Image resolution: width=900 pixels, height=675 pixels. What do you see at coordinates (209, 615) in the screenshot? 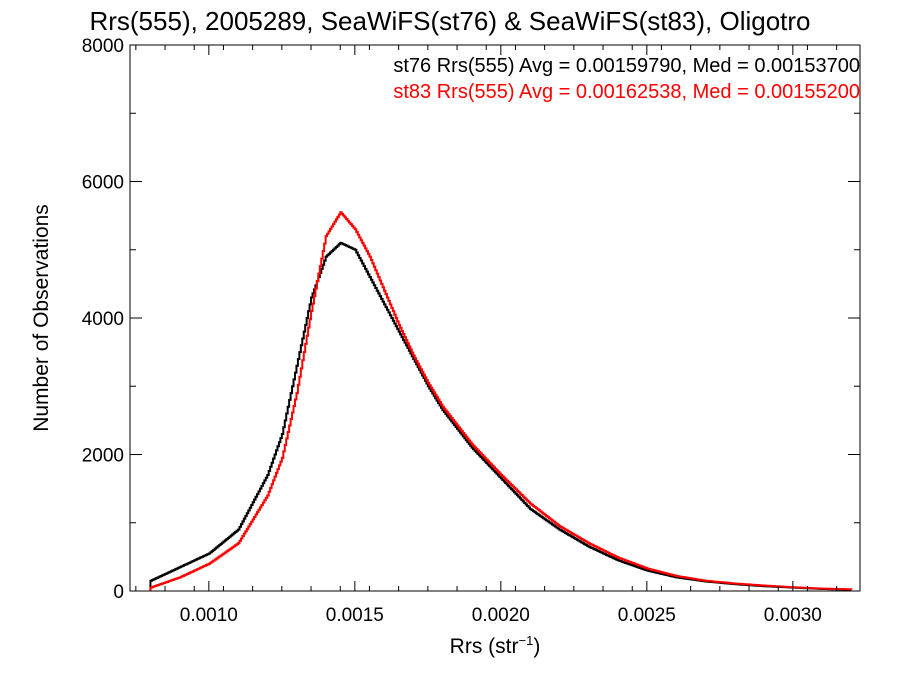
I see `x-tick-label: 0.0010` at bounding box center [209, 615].